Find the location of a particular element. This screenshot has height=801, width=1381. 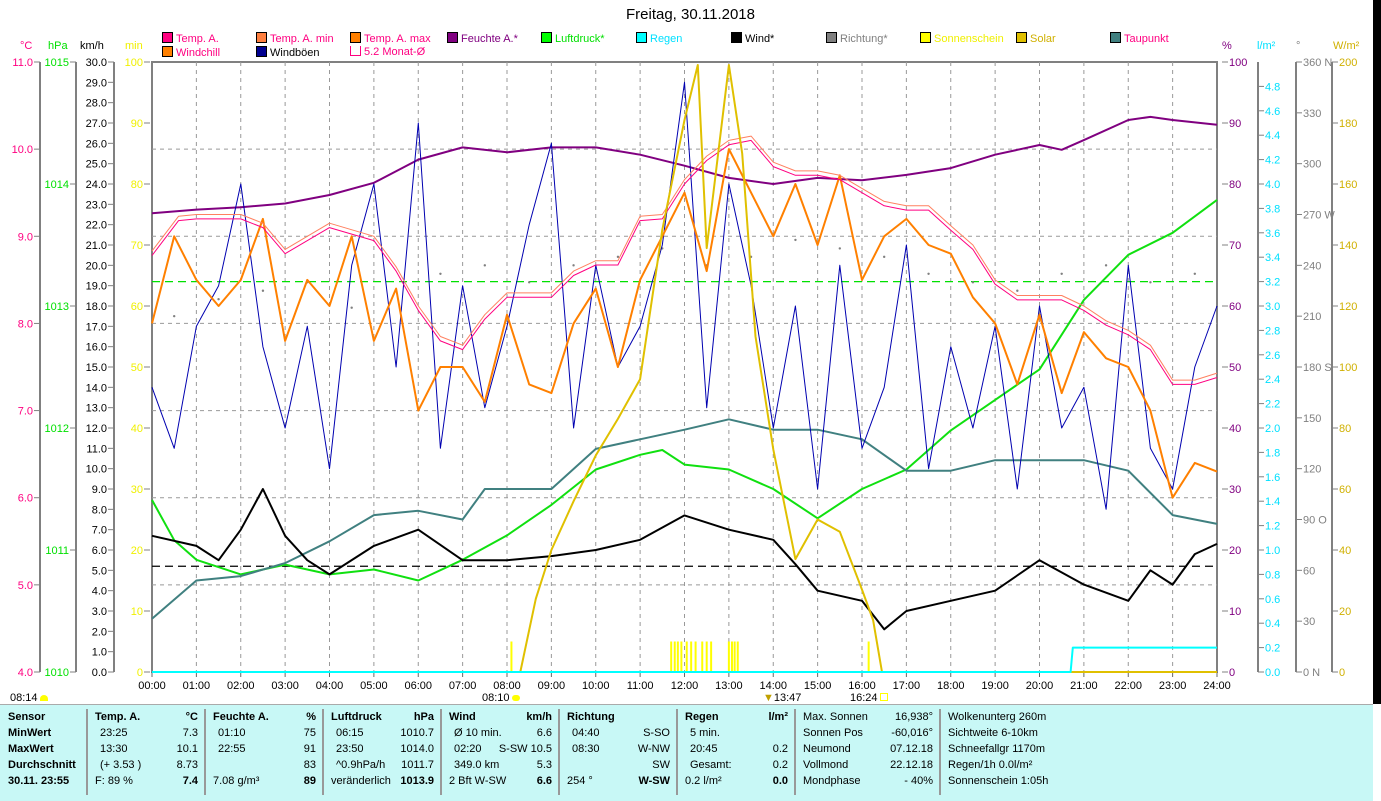

x-tick-label: 18:00 is located at coordinates (951, 686).